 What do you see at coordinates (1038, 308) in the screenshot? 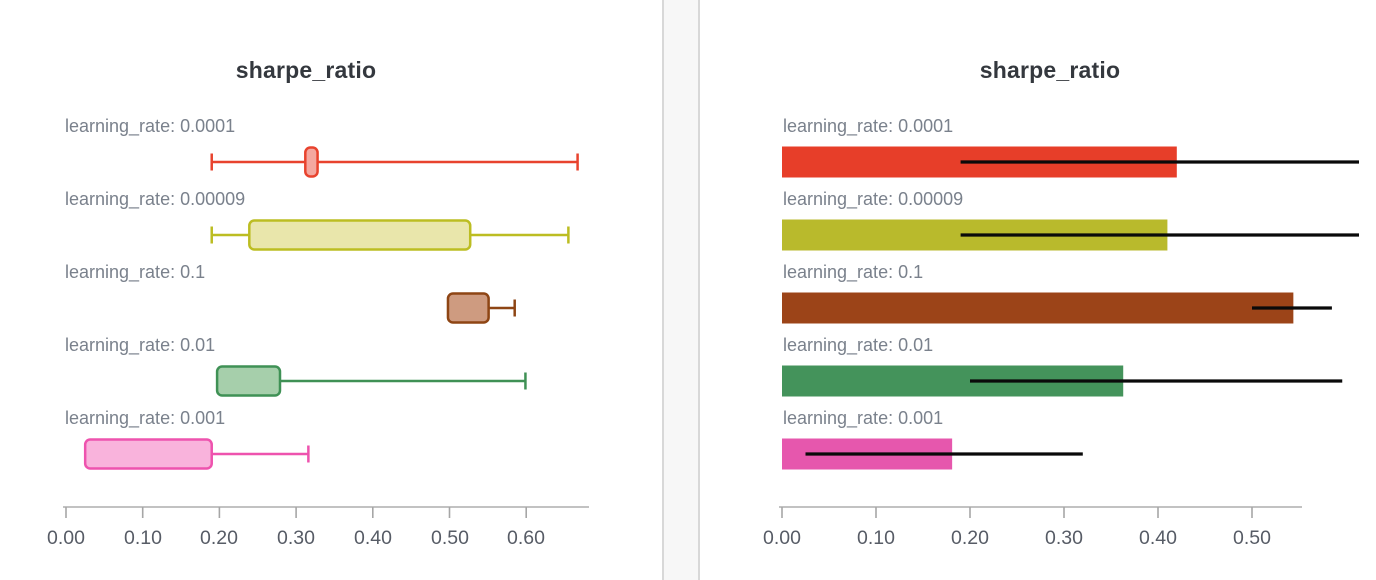
I see `bar` at bounding box center [1038, 308].